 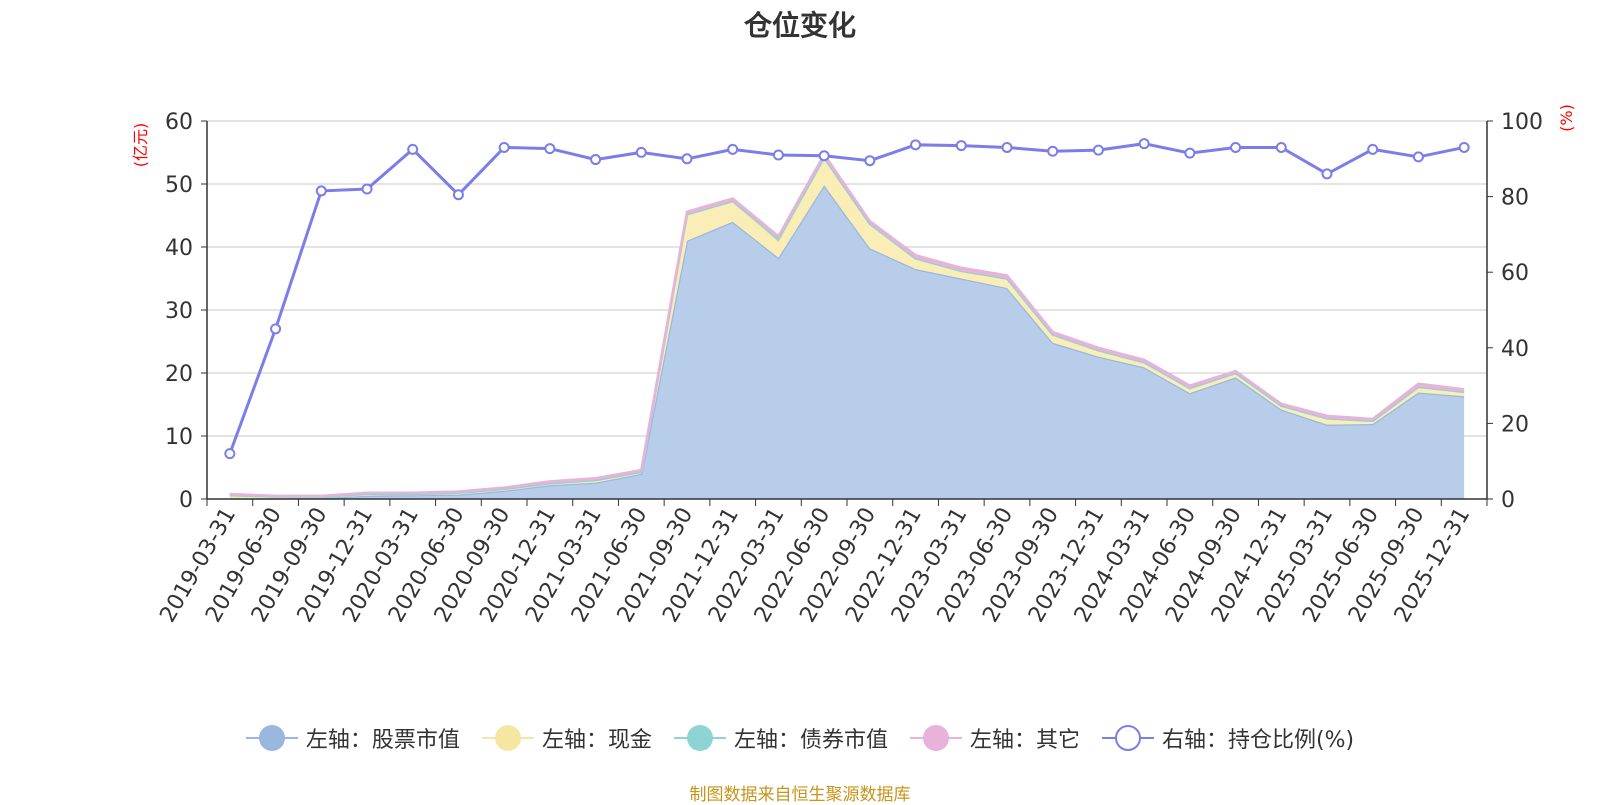 What do you see at coordinates (179, 122) in the screenshot?
I see `left-tick-label: 60` at bounding box center [179, 122].